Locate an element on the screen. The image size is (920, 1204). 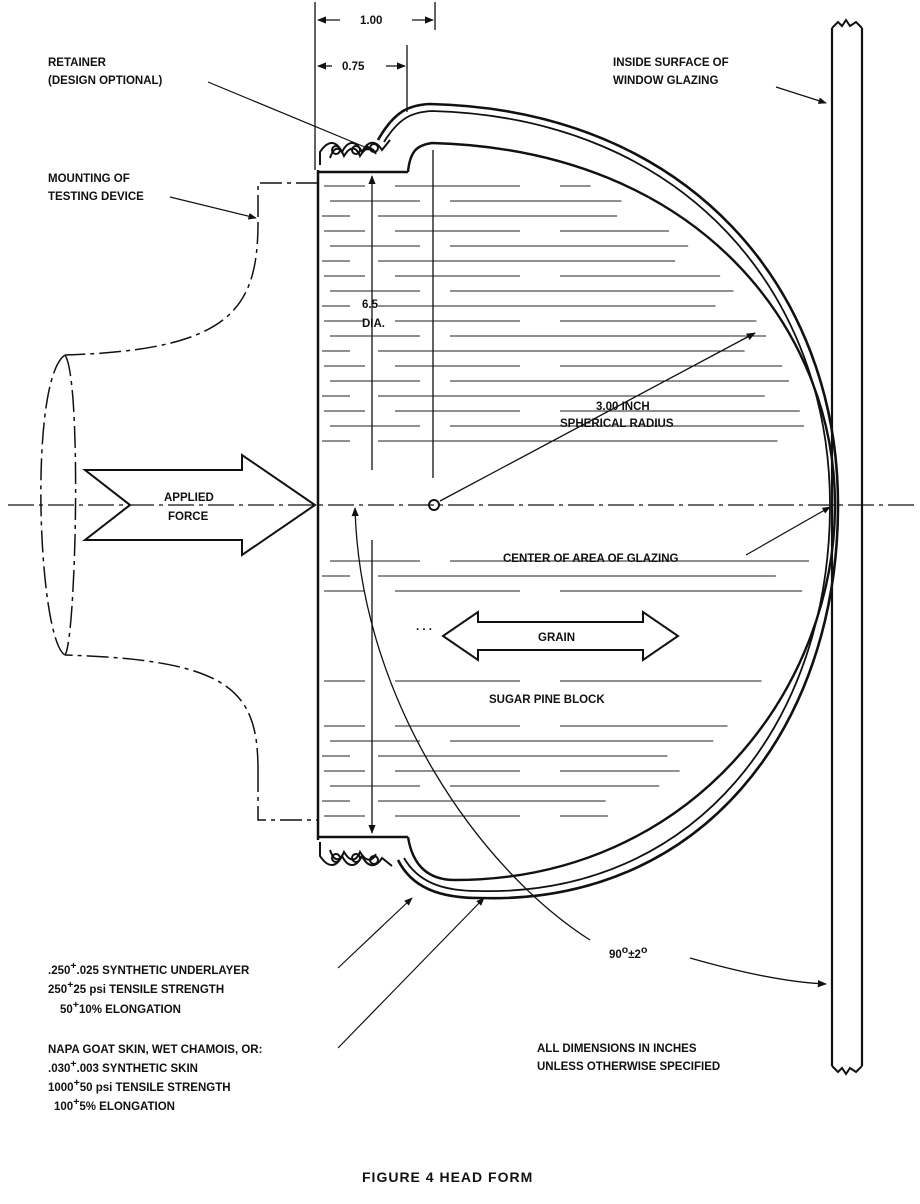
label-retainer-note: (DESIGN OPTIONAL) is located at coordinates (105, 81).